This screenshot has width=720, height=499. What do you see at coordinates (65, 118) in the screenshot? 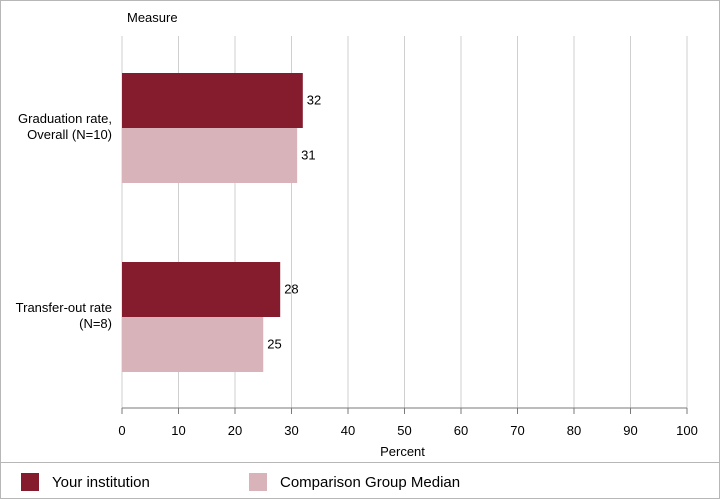
I see `category-label-0-line0: Graduation rate,` at bounding box center [65, 118].